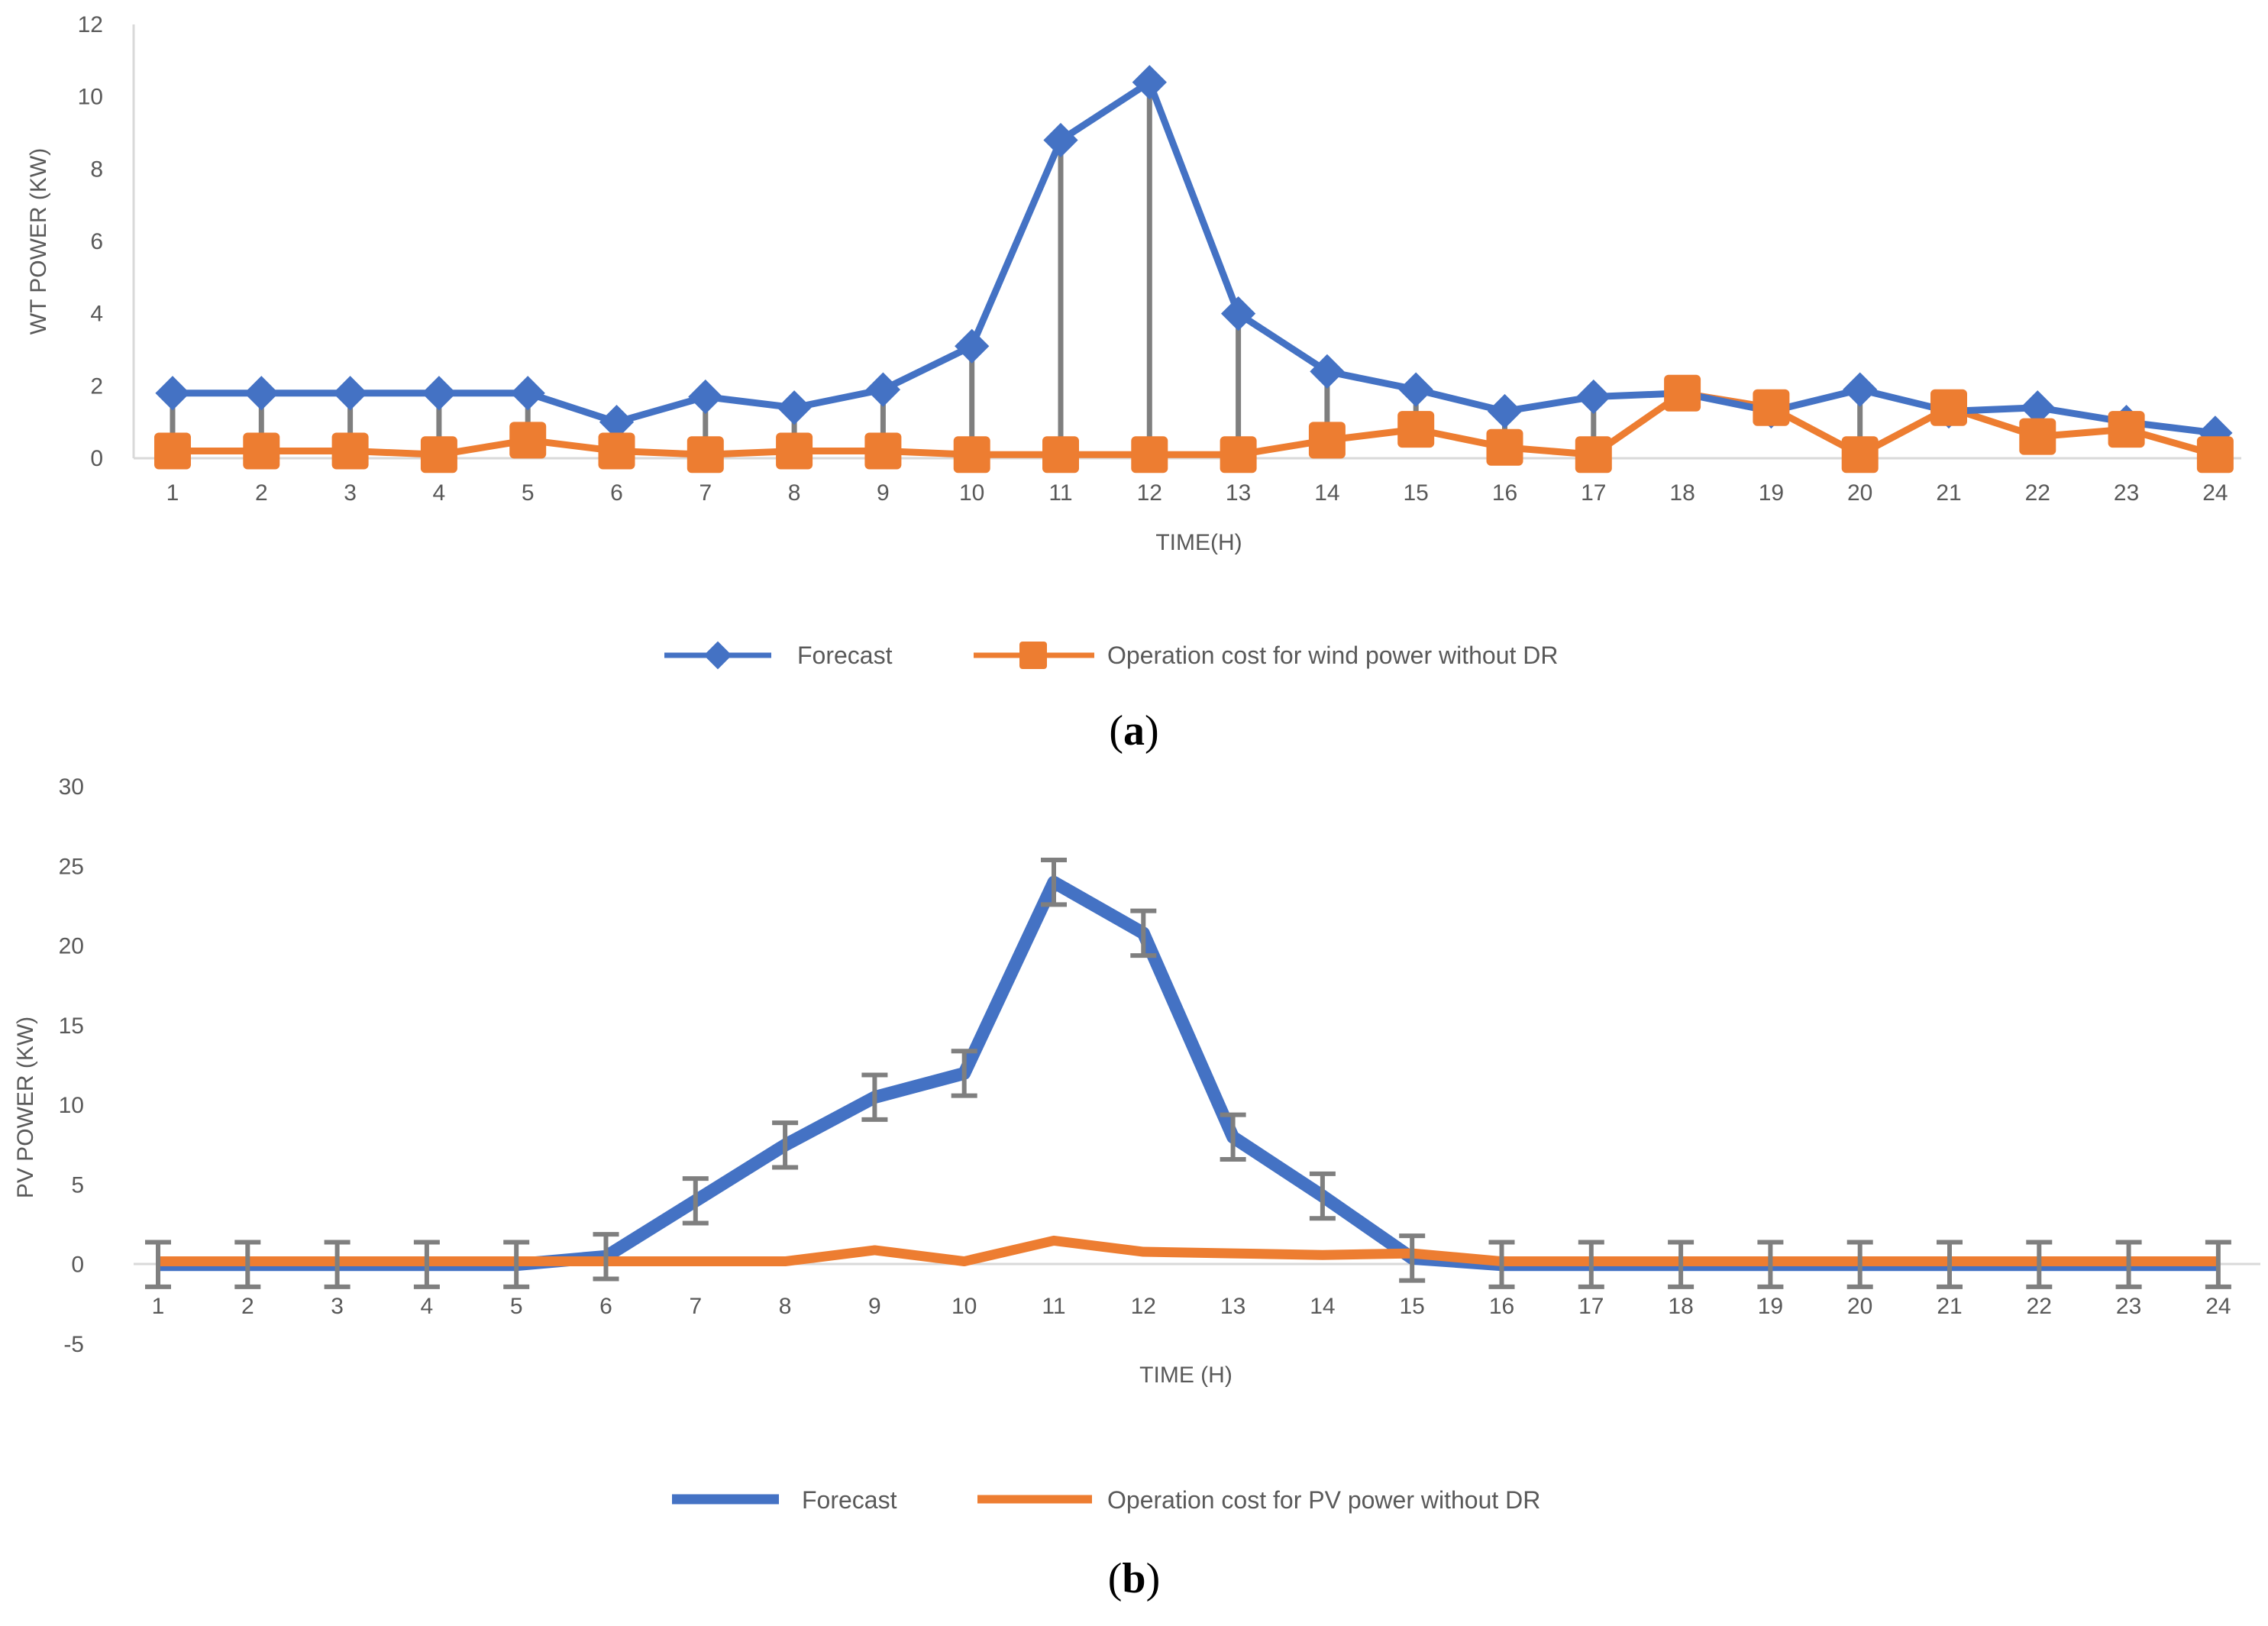 Image resolution: width=2268 pixels, height=1626 pixels. What do you see at coordinates (1322, 1306) in the screenshot?
I see `x-tick-label: 14` at bounding box center [1322, 1306].